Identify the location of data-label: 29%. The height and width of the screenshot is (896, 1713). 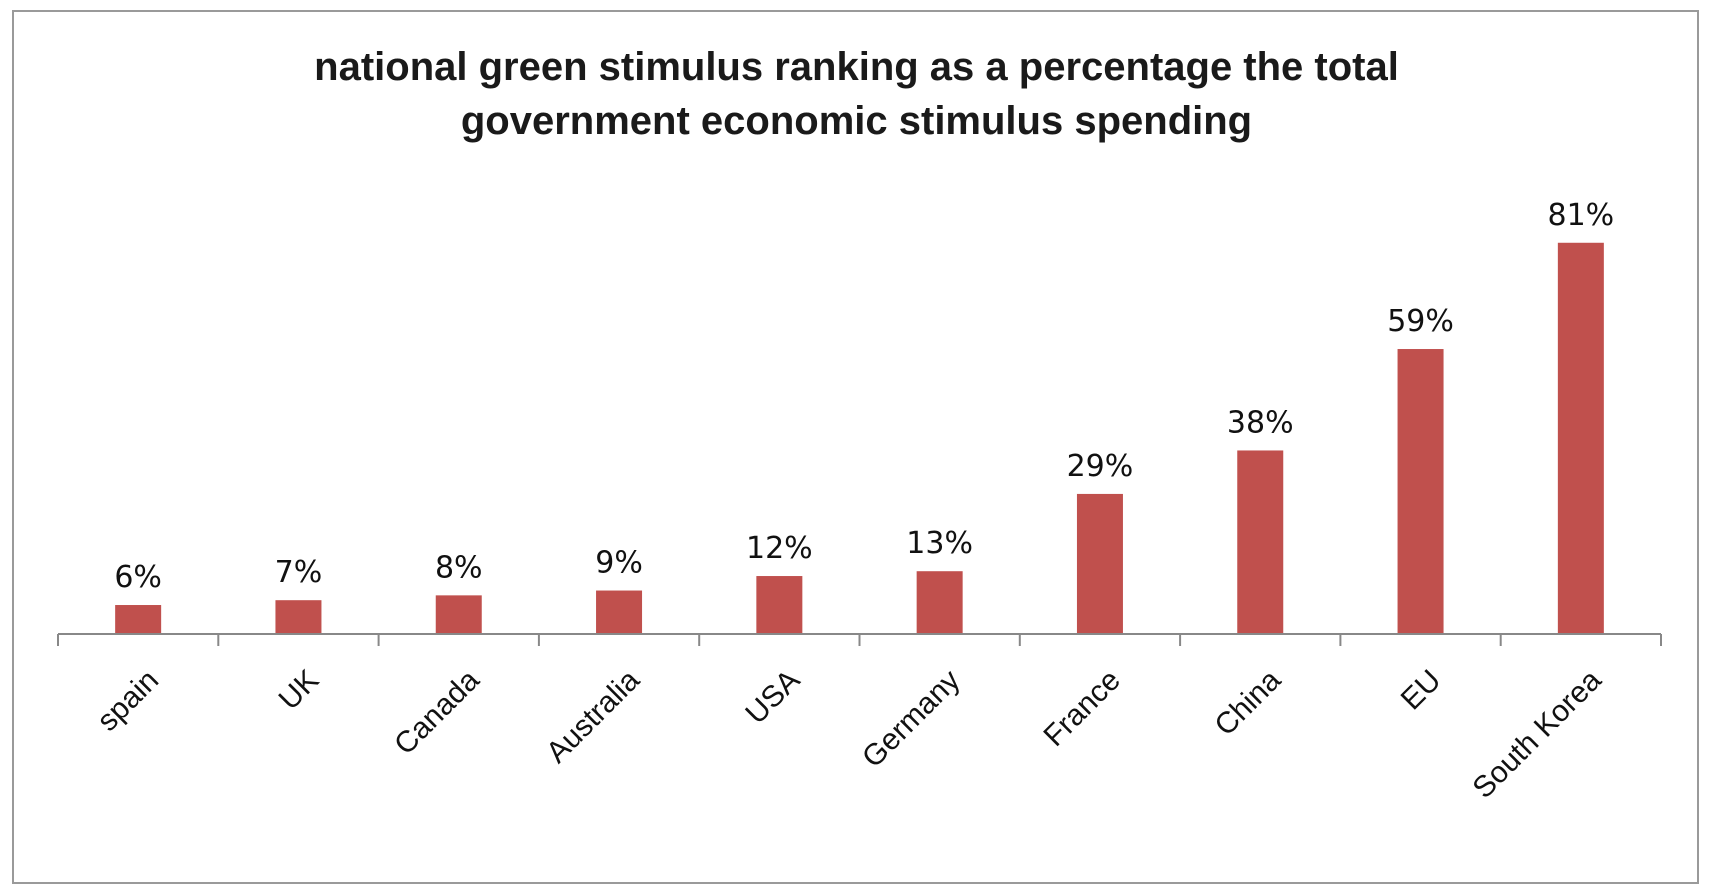
(1100, 466).